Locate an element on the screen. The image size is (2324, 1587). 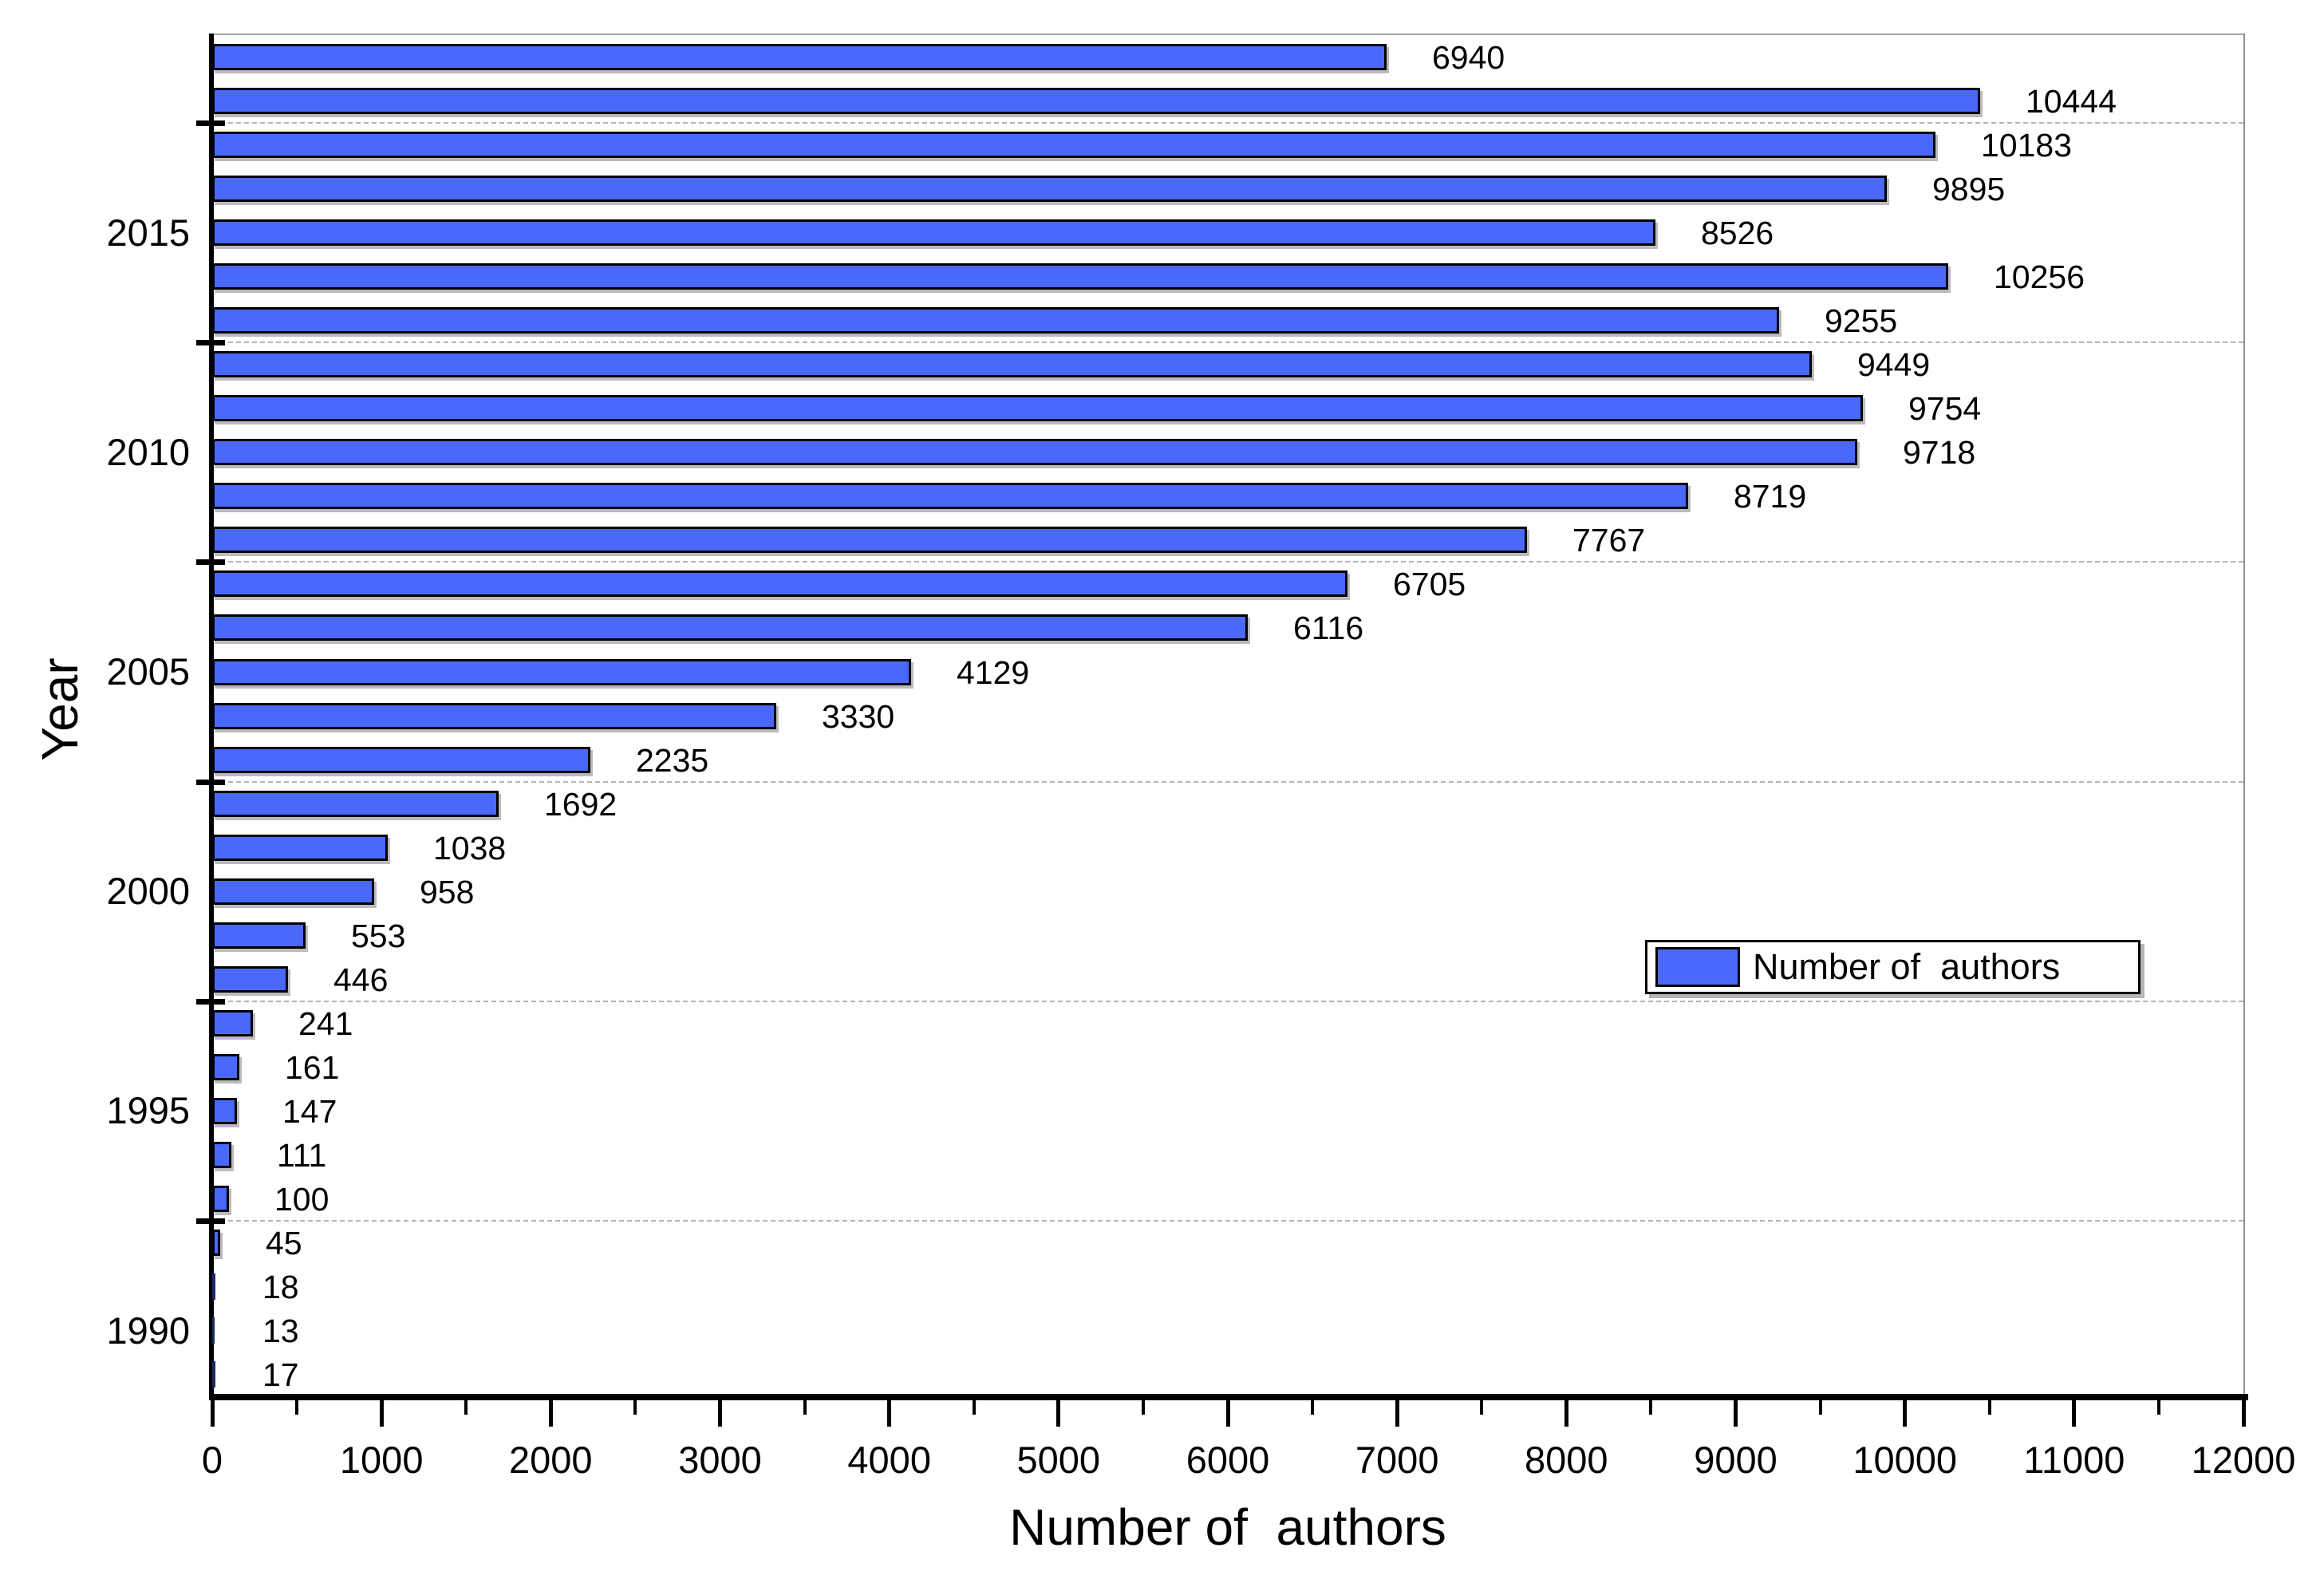
bar-value-label: 10183 is located at coordinates (2027, 145).